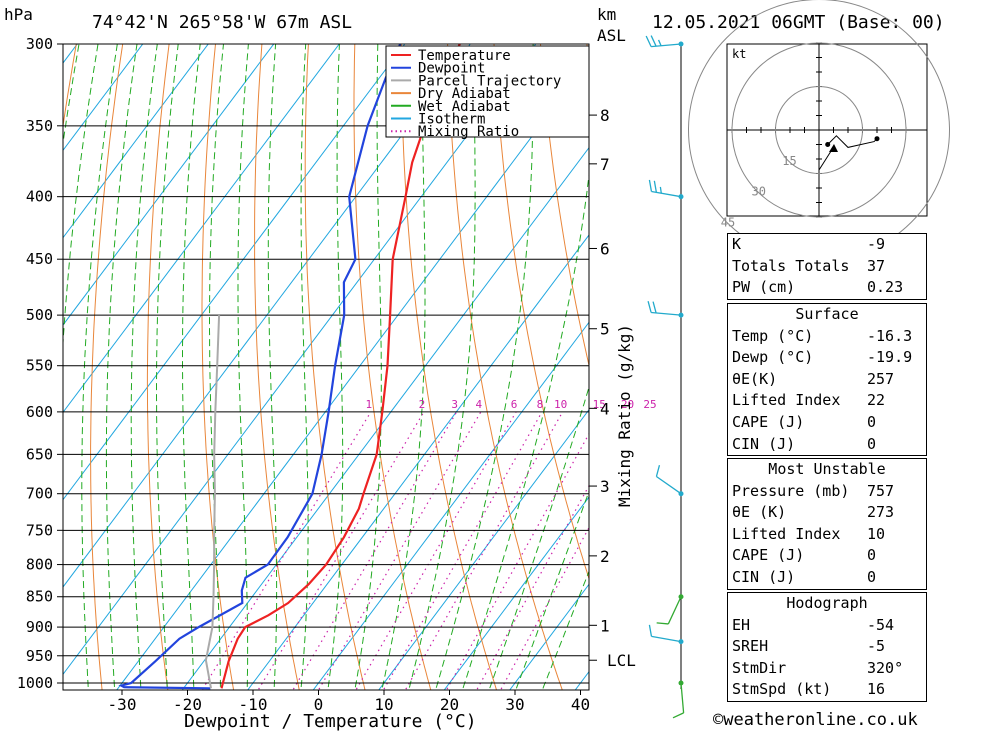 This screenshot has width=1000, height=733. What do you see at coordinates (383, 704) in the screenshot?
I see `x-tick-label: 10` at bounding box center [383, 704].